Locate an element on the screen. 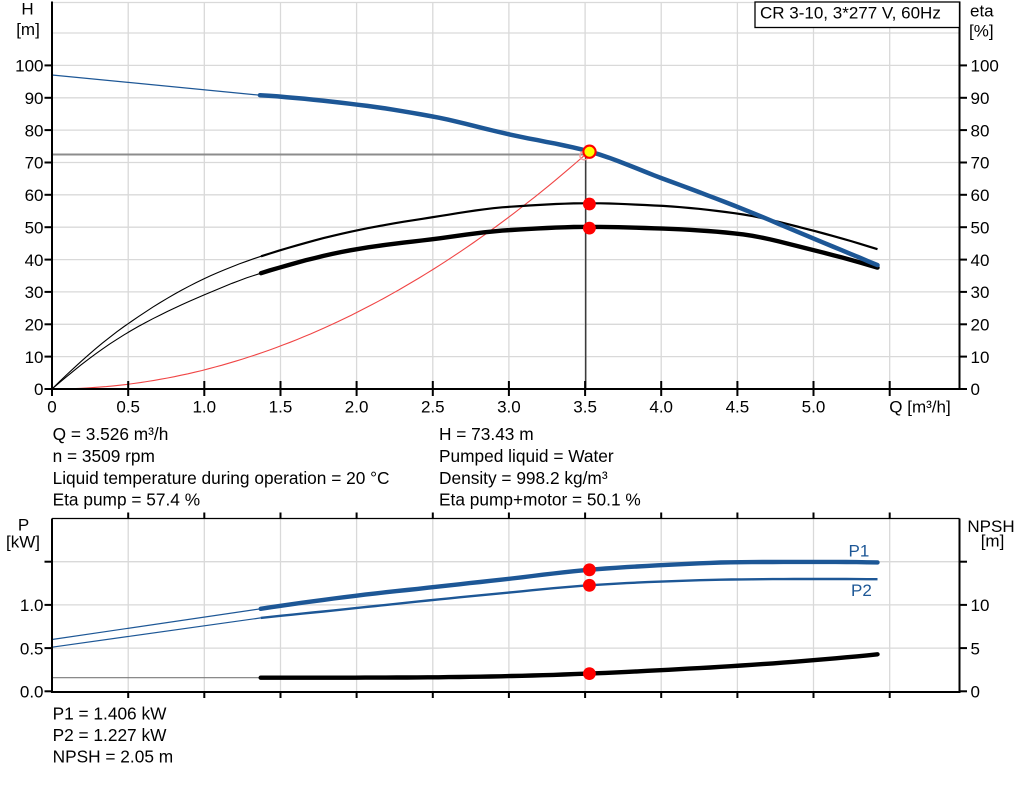 The width and height of the screenshot is (1024, 786). svg-text: P is located at coordinates (23, 525).